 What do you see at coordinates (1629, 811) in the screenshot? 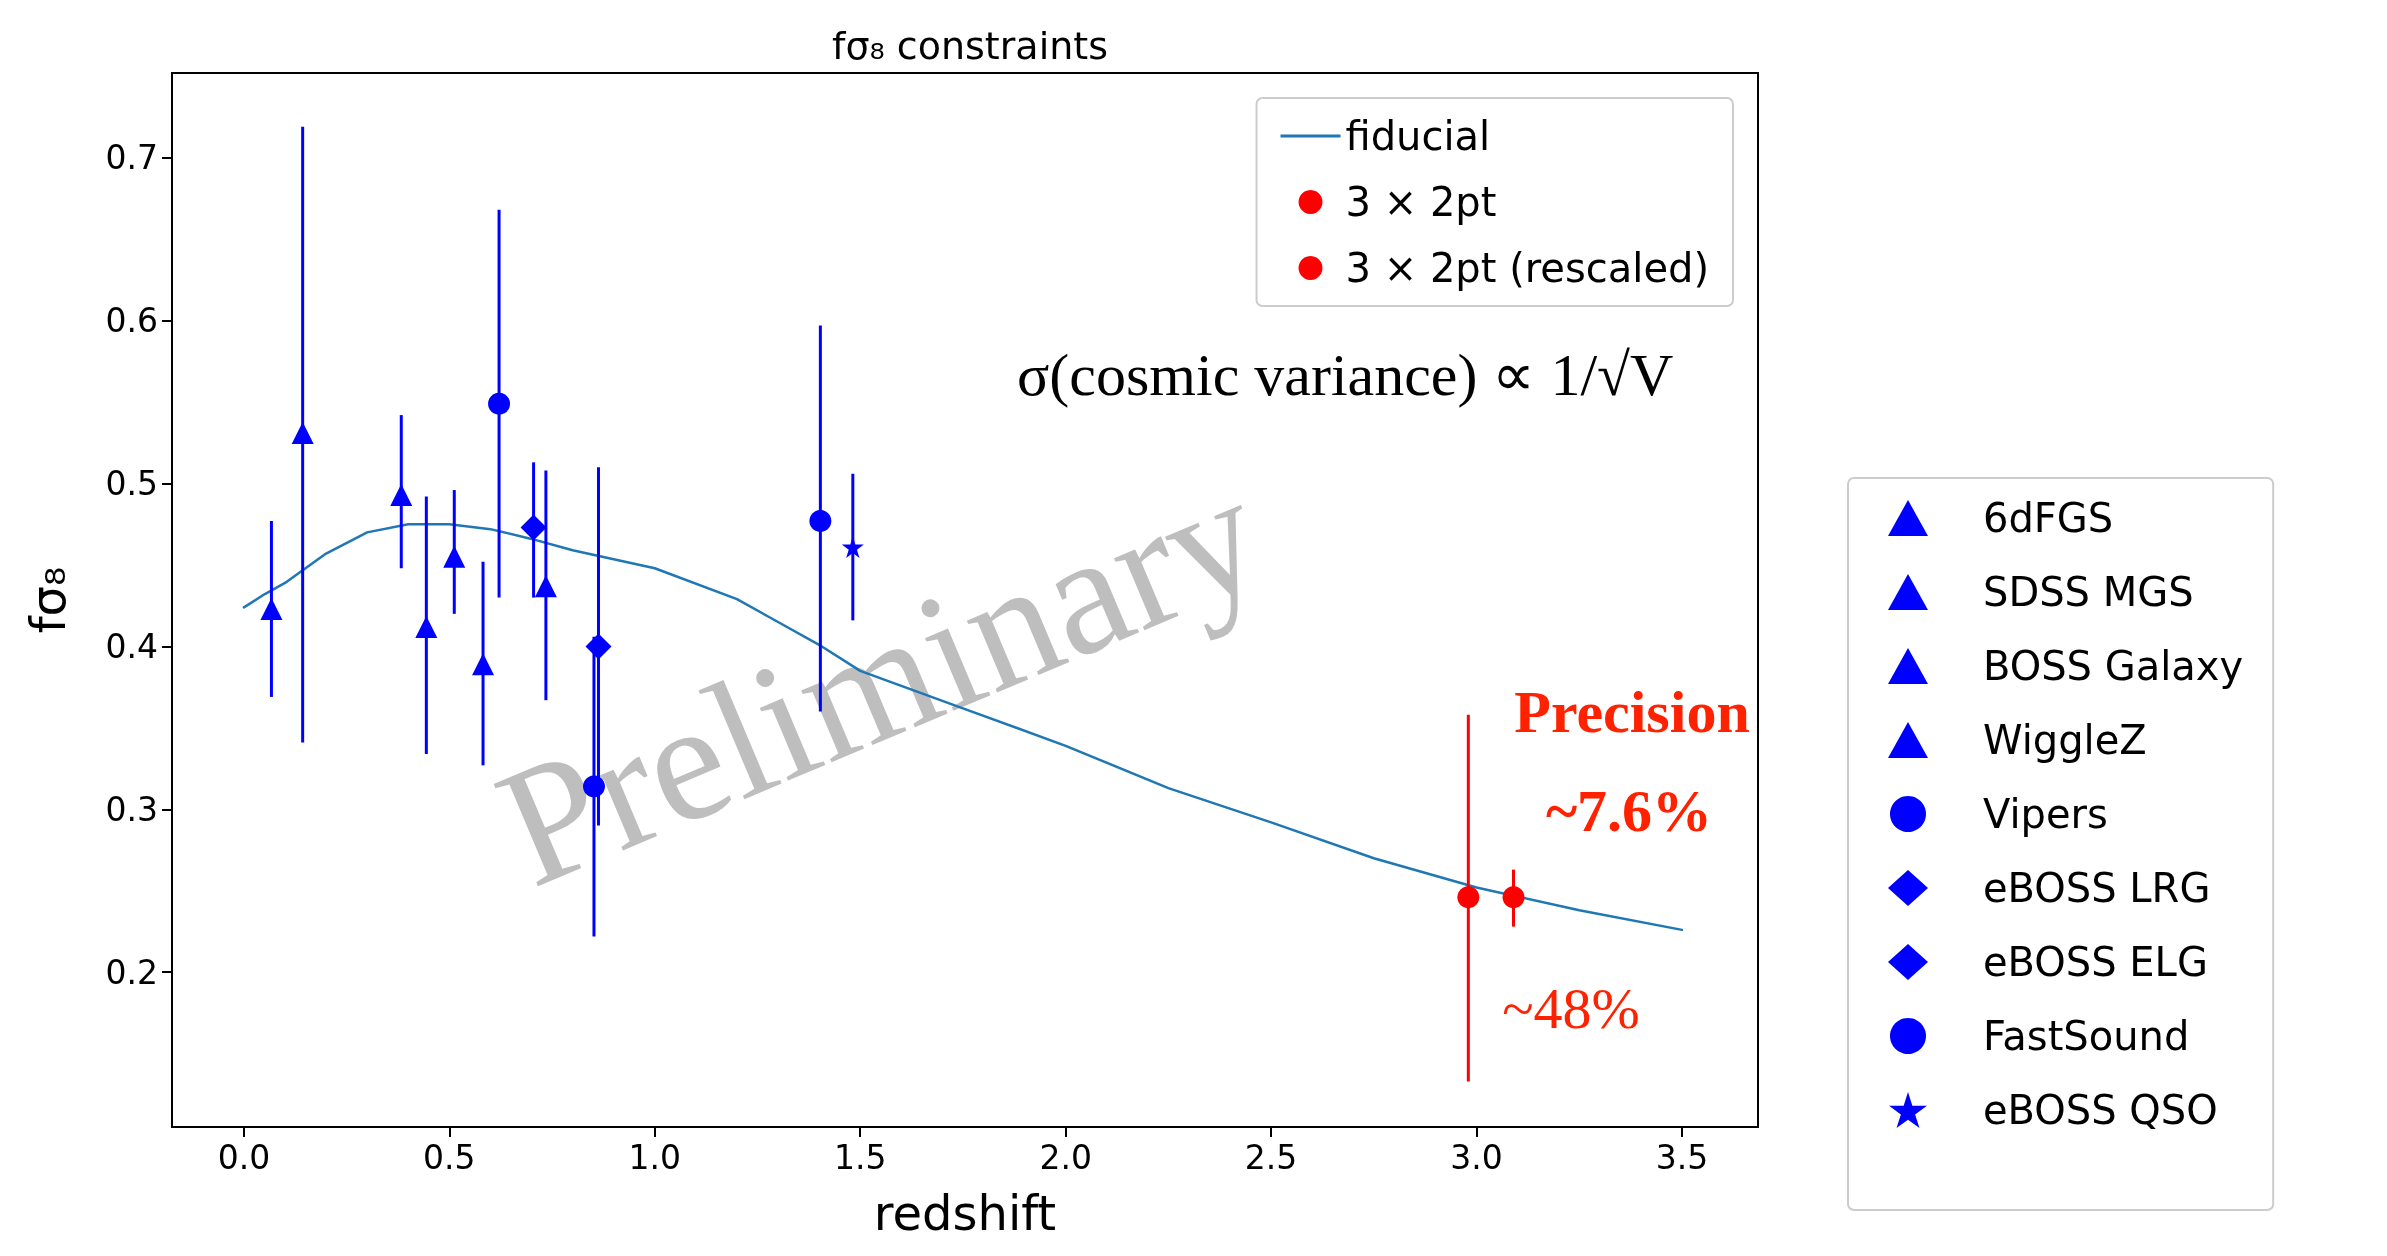
I see `annotation: ~7.6%` at bounding box center [1629, 811].